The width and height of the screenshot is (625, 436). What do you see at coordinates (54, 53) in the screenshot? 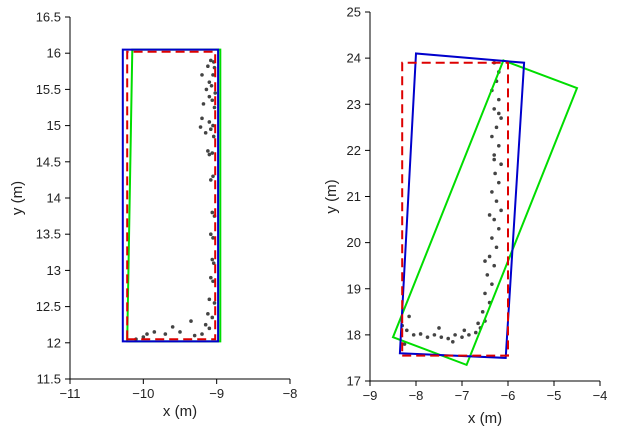
I see `y-tick-label: 16` at bounding box center [54, 53].